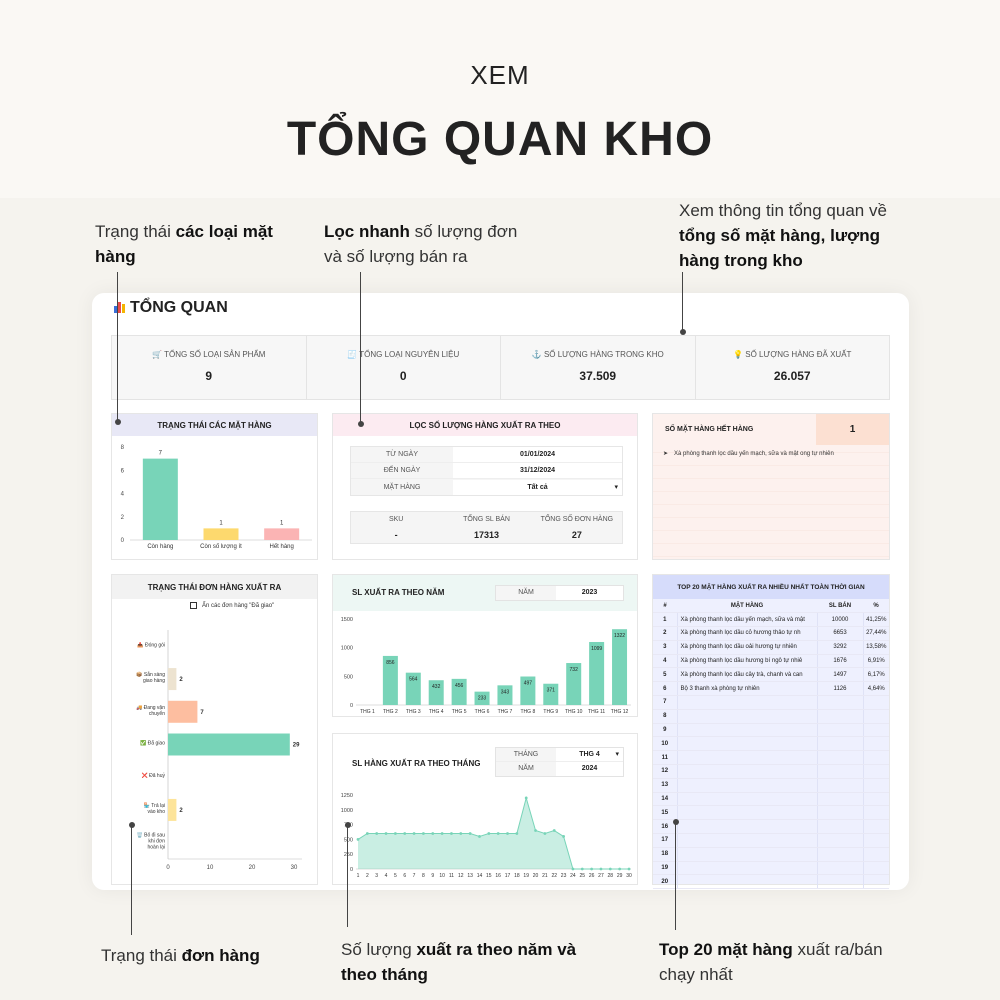 This screenshot has width=1000, height=1000. What do you see at coordinates (665, 730) in the screenshot?
I see `rank-cell: 9` at bounding box center [665, 730].